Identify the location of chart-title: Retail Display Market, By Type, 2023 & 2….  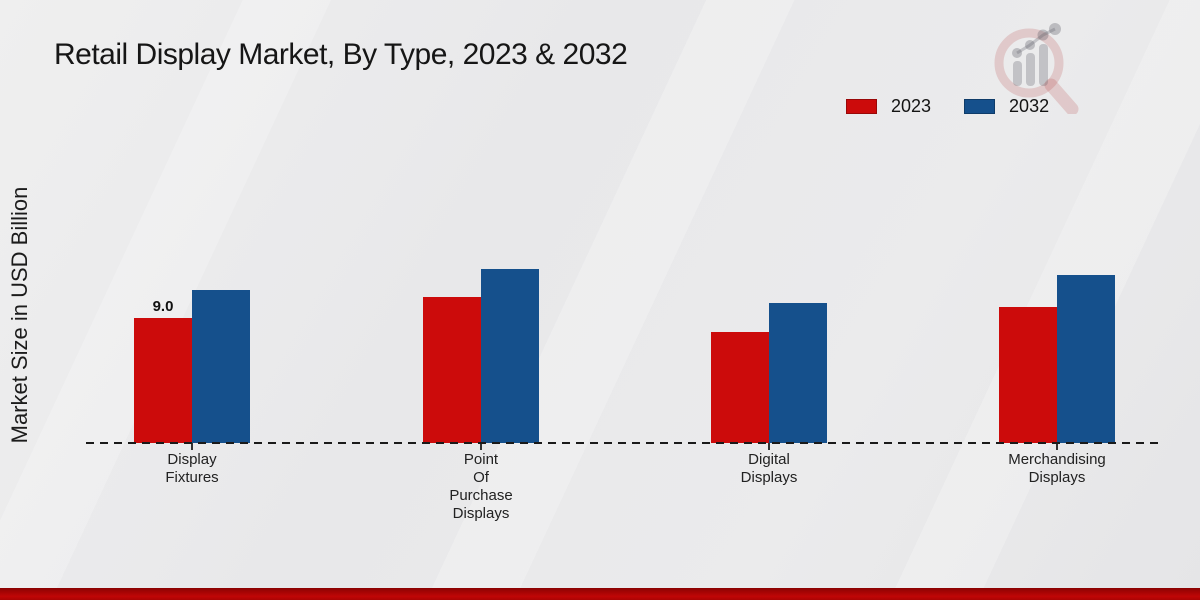
(341, 54).